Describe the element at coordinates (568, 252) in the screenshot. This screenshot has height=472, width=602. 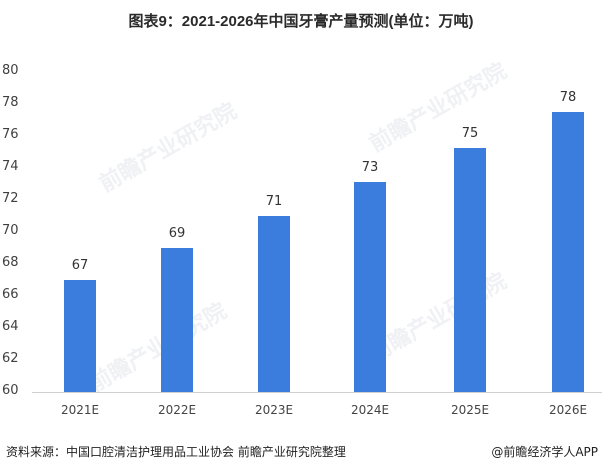
I see `bar-2026E` at that location.